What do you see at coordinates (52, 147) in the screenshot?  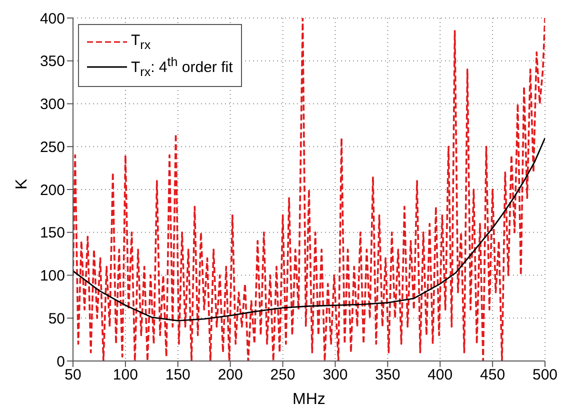 I see `y-tick-label: 250` at bounding box center [52, 147].